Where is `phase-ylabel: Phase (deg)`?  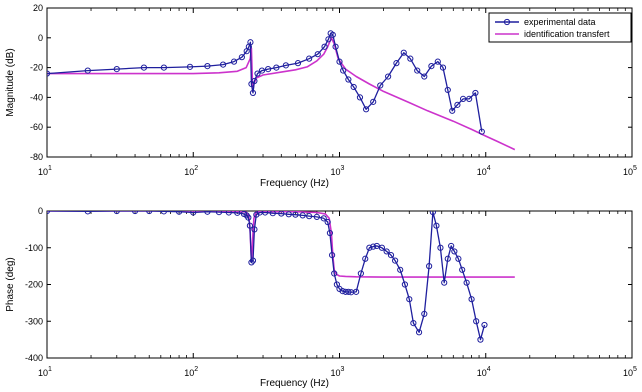
phase-ylabel: Phase (deg) is located at coordinates (10, 284).